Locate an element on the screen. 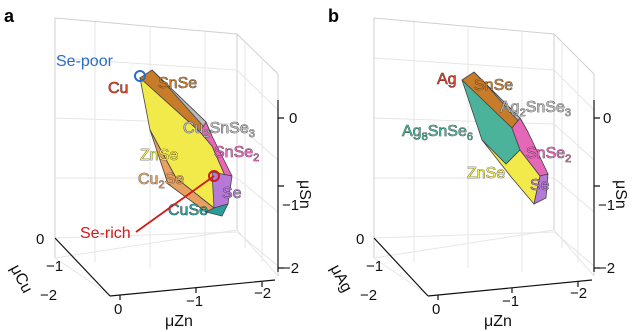 Image resolution: width=636 pixels, height=332 pixels. label-cu2snse3: Cu2SnSe3 is located at coordinates (219, 130).